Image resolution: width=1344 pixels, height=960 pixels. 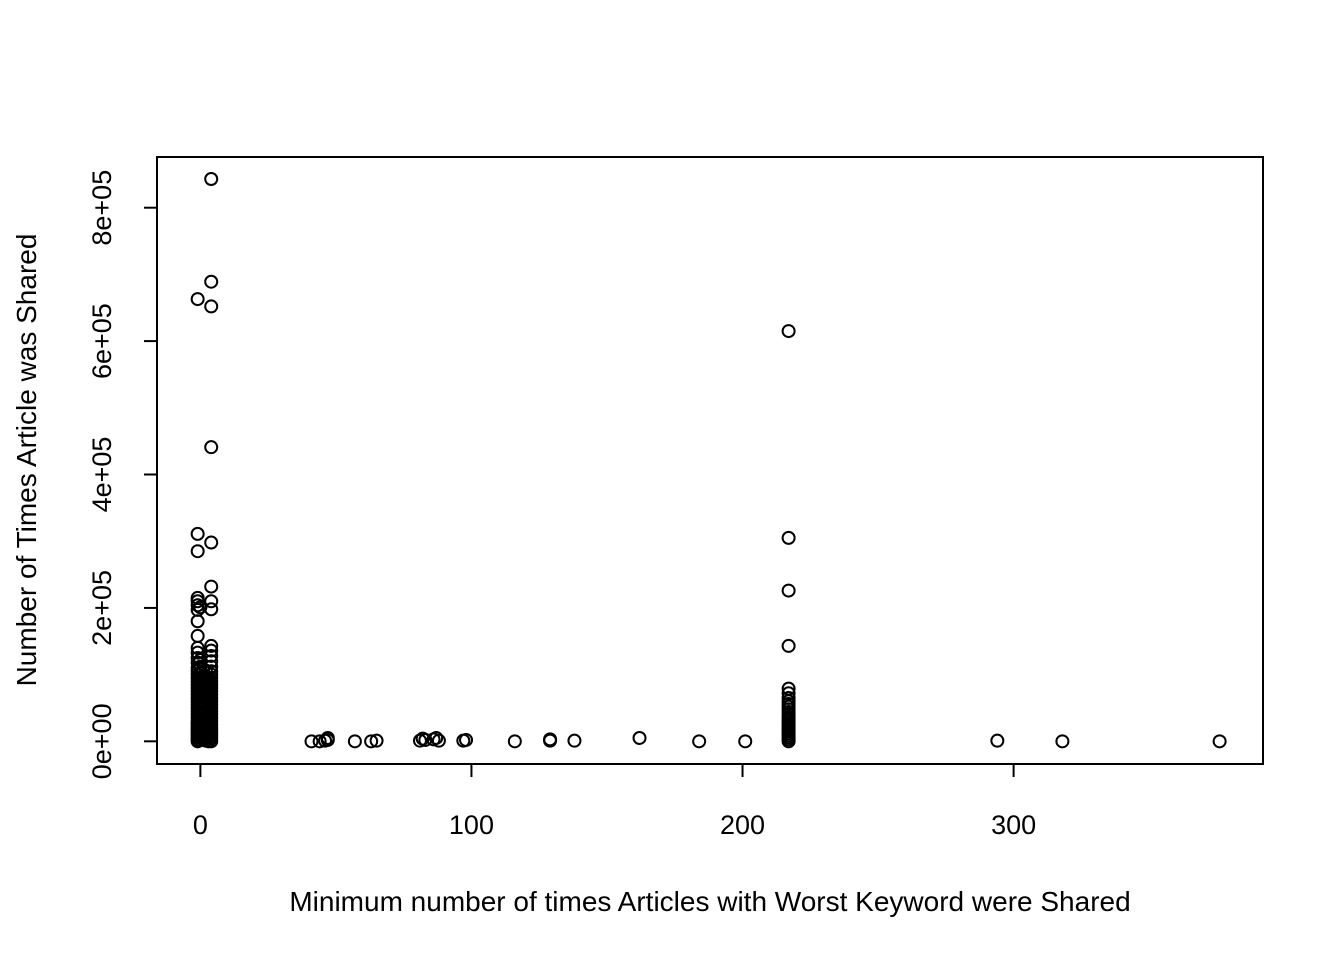 What do you see at coordinates (742, 825) in the screenshot?
I see `x-tick-label: 200` at bounding box center [742, 825].